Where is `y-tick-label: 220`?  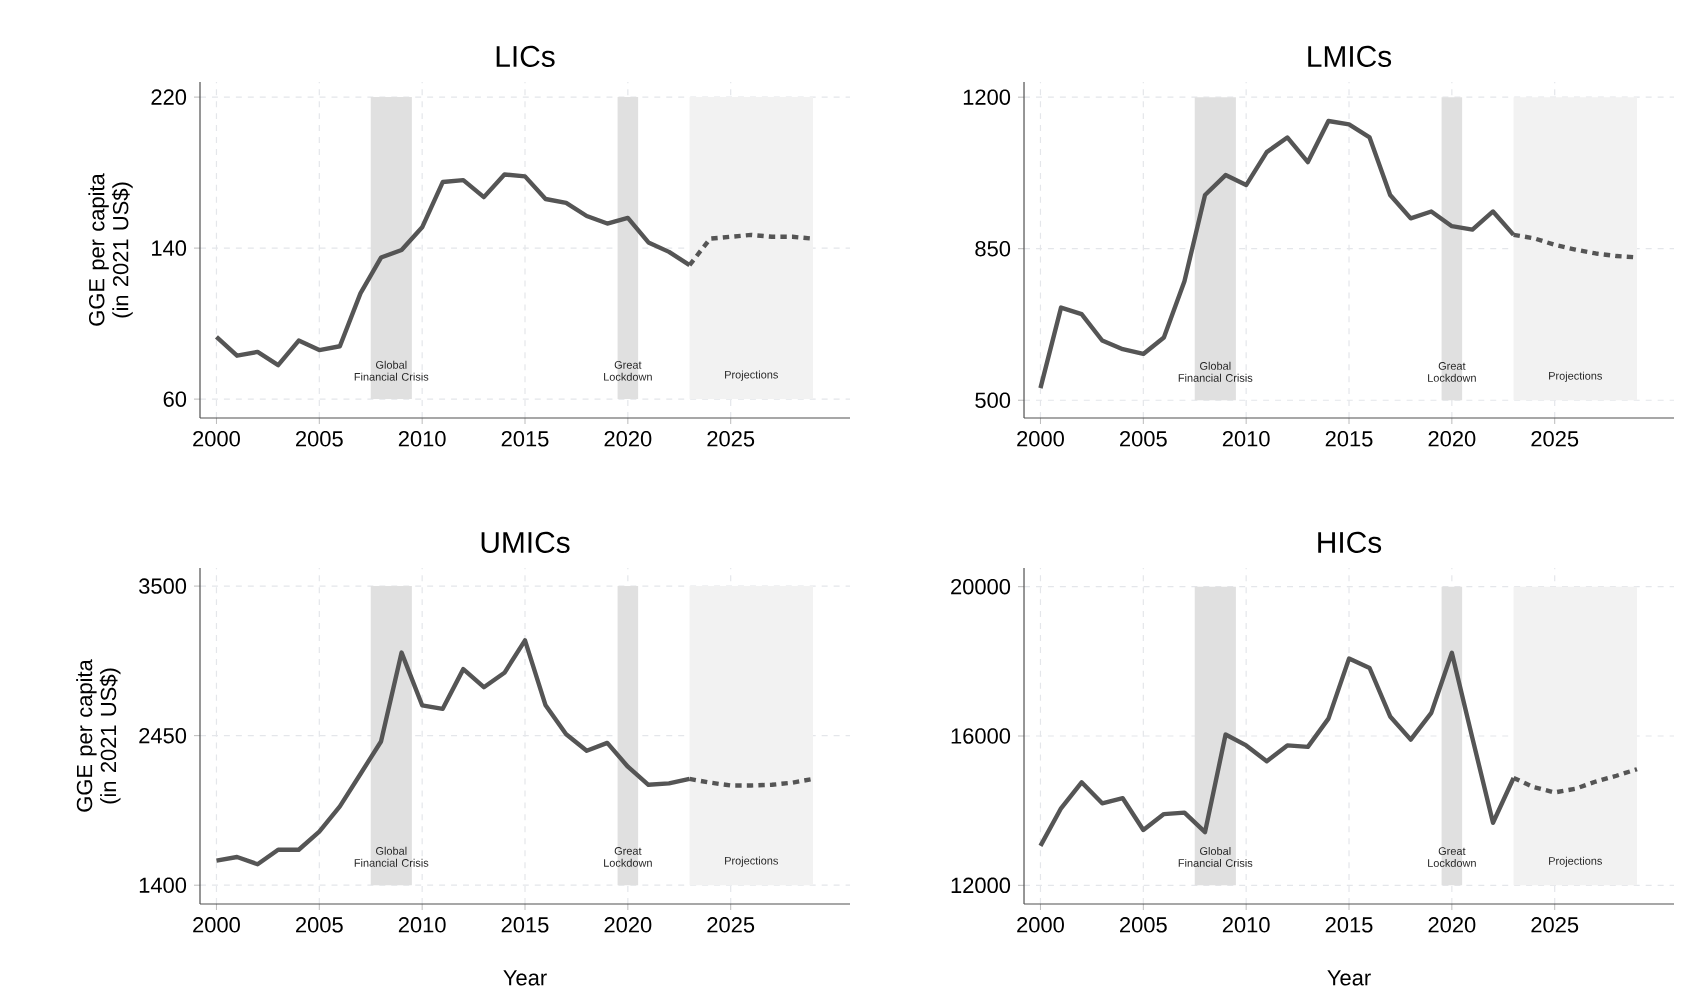
y-tick-label: 220 is located at coordinates (169, 97).